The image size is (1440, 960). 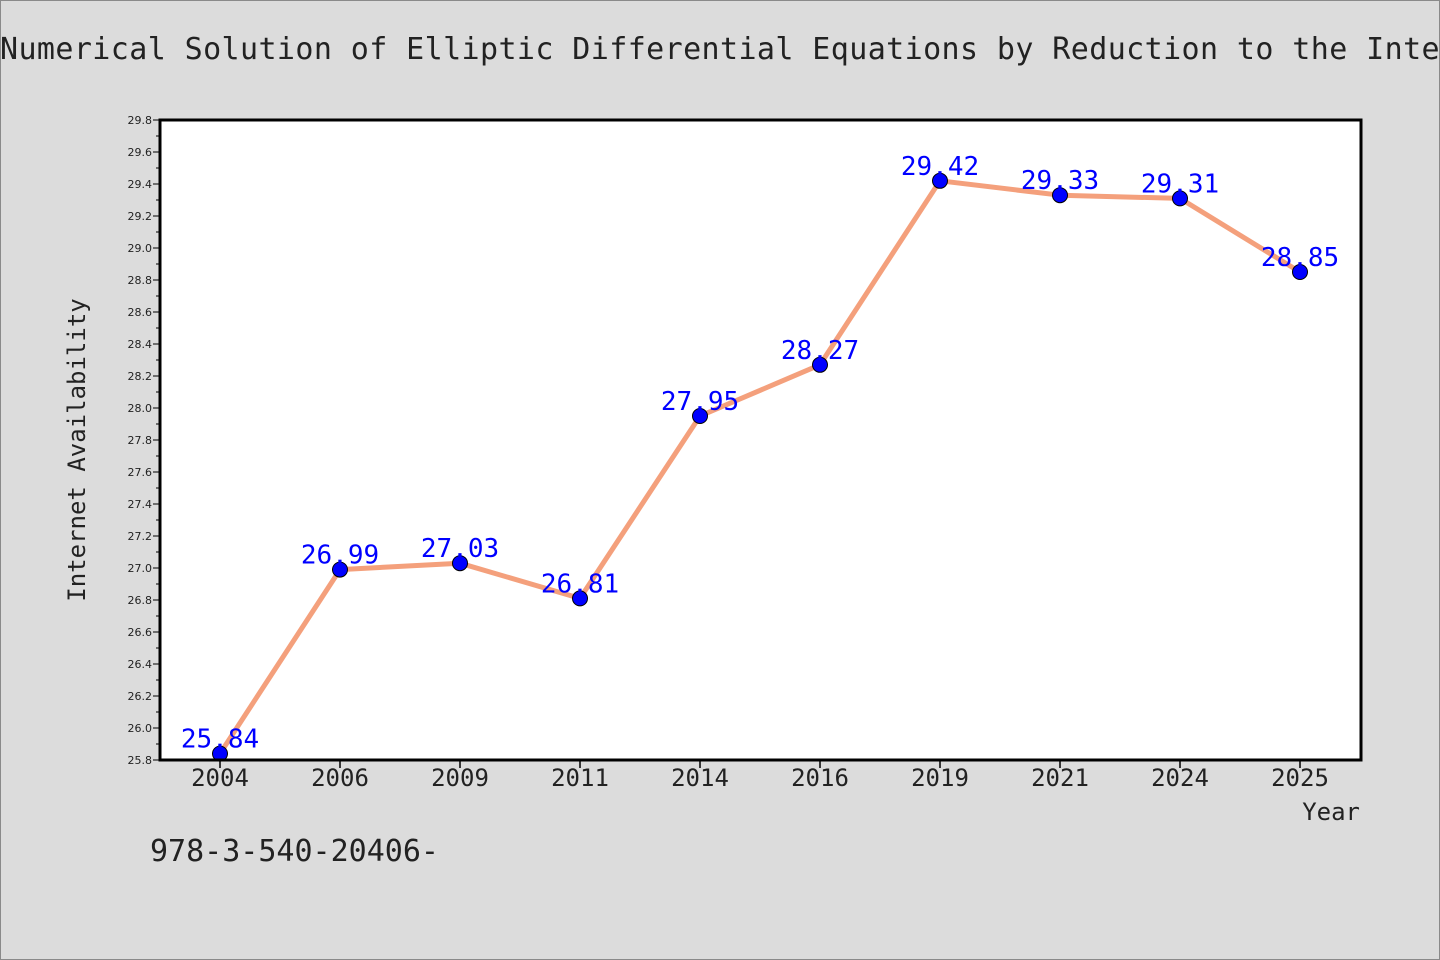 I want to click on y-tick-label: 28.6, so click(x=140, y=312).